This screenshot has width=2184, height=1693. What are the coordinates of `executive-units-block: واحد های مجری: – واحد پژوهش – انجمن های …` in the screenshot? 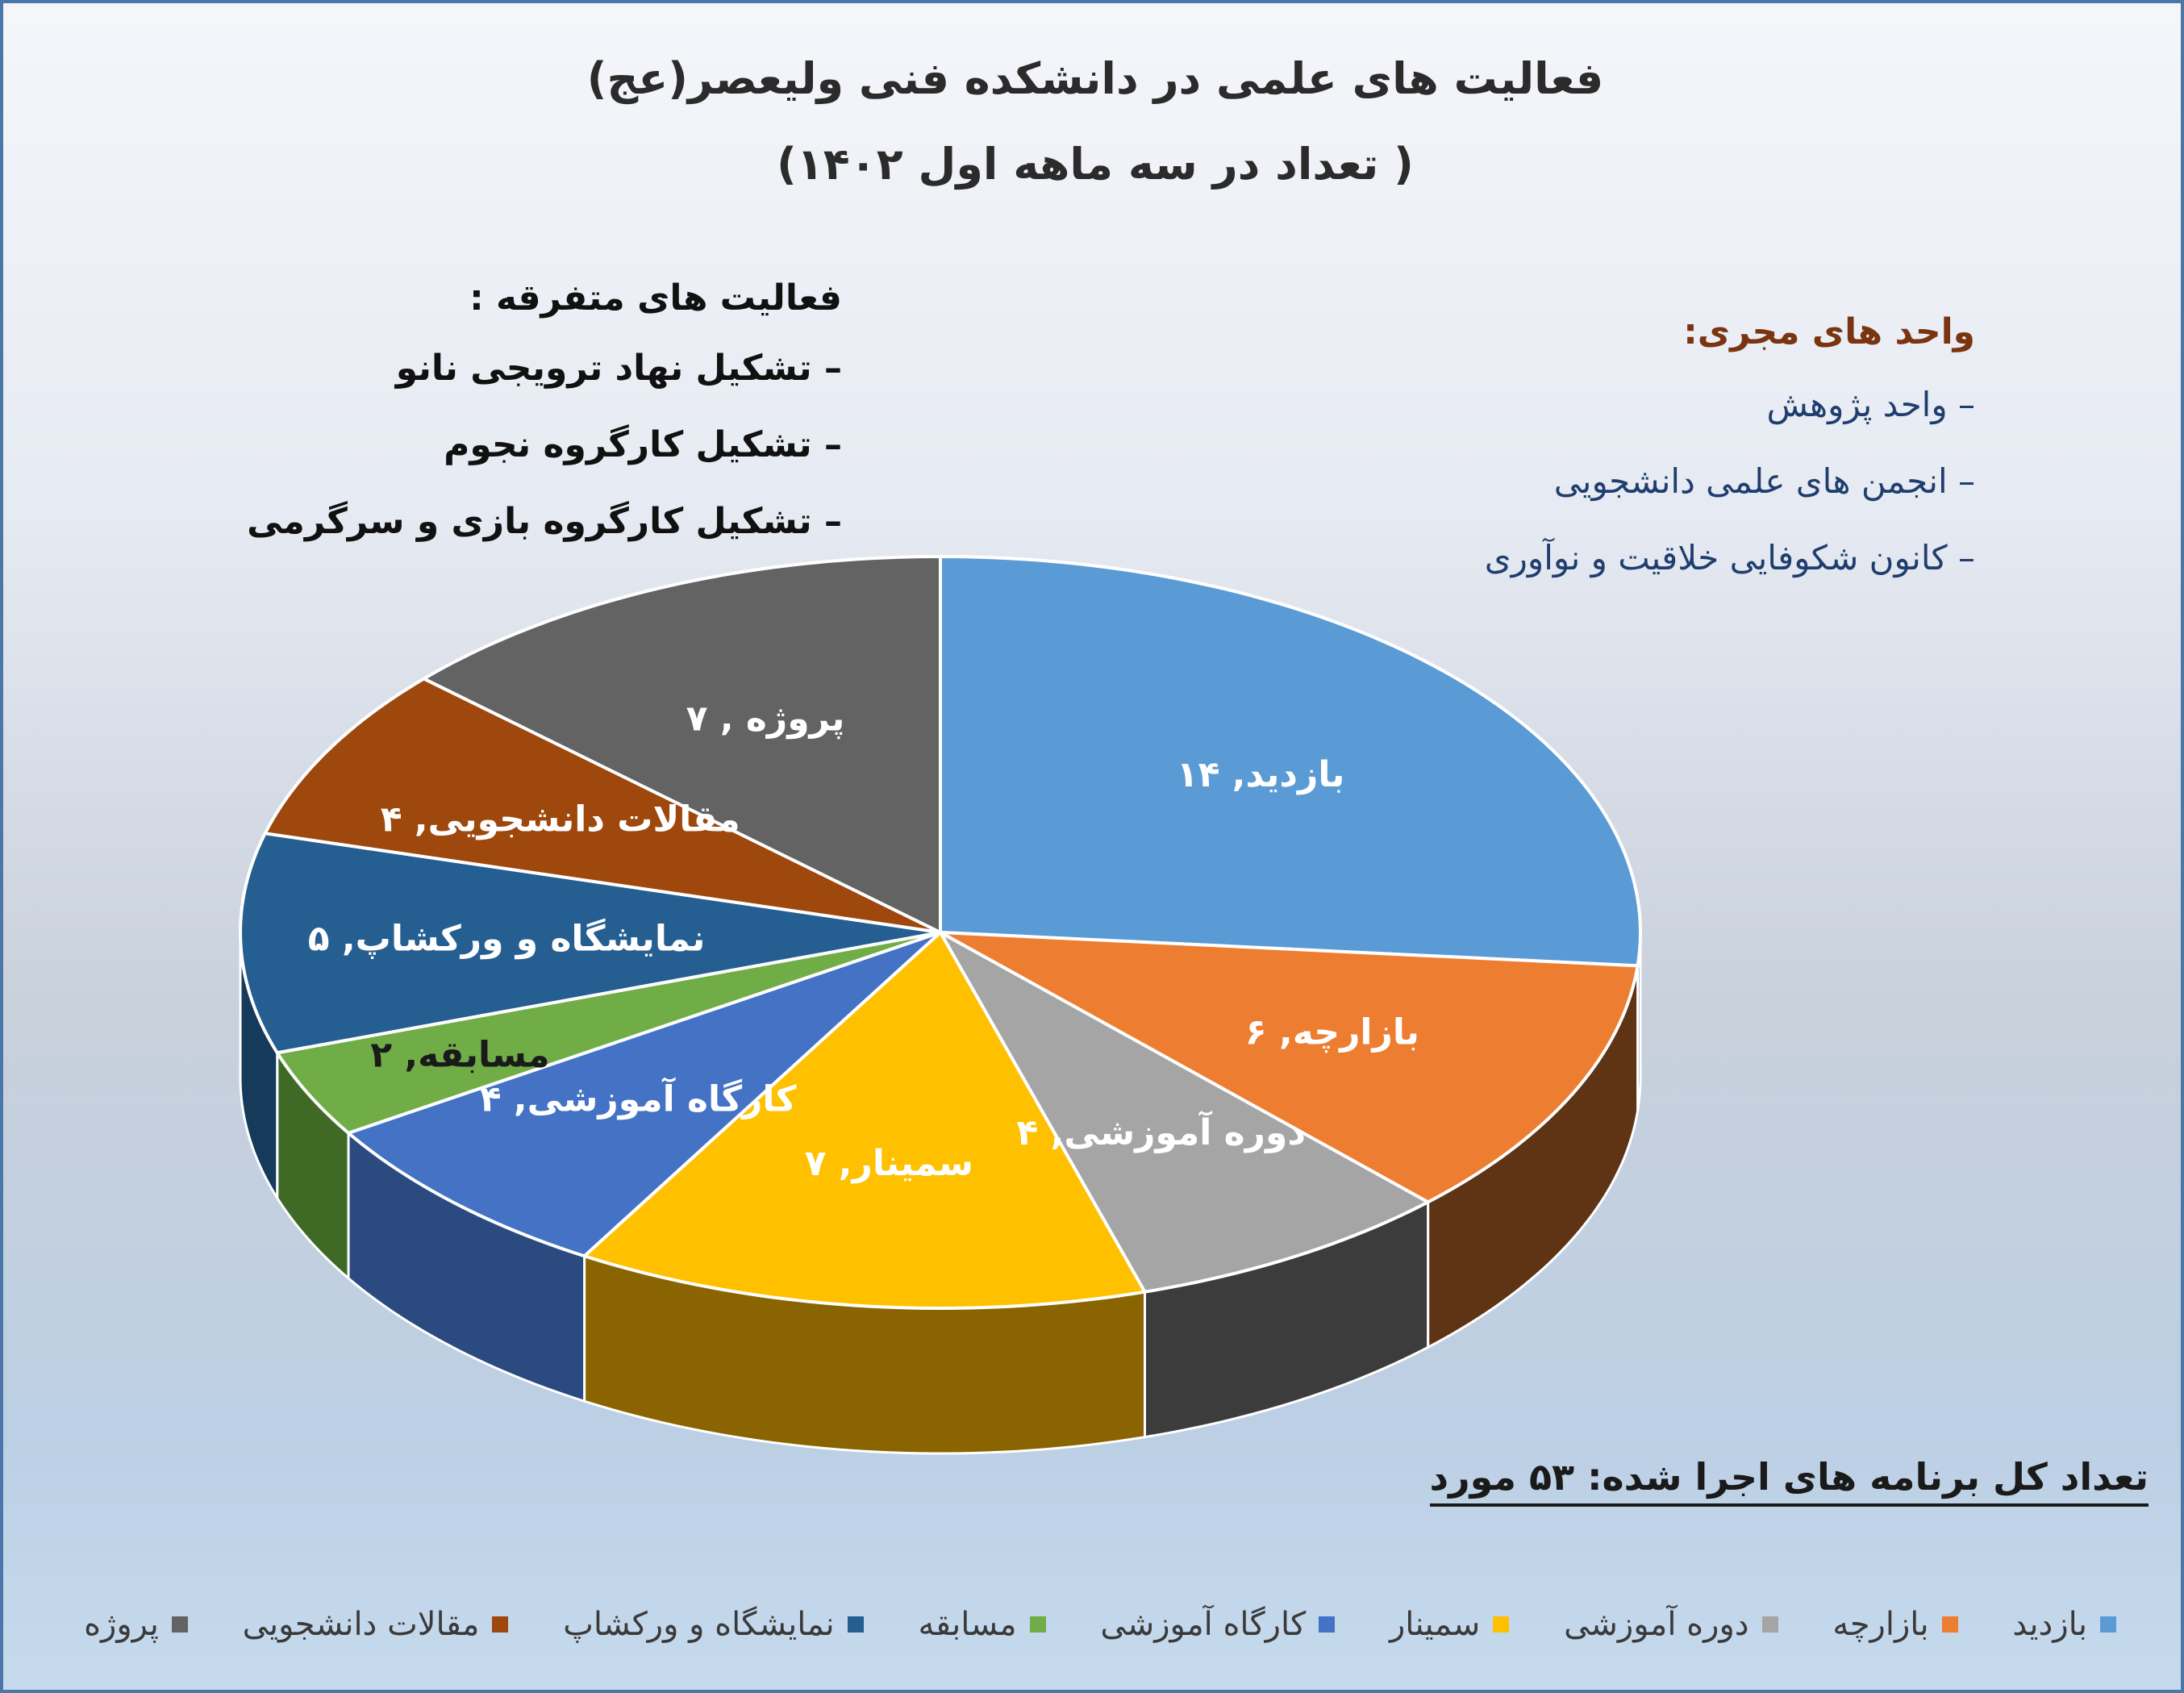 It's located at (1531, 463).